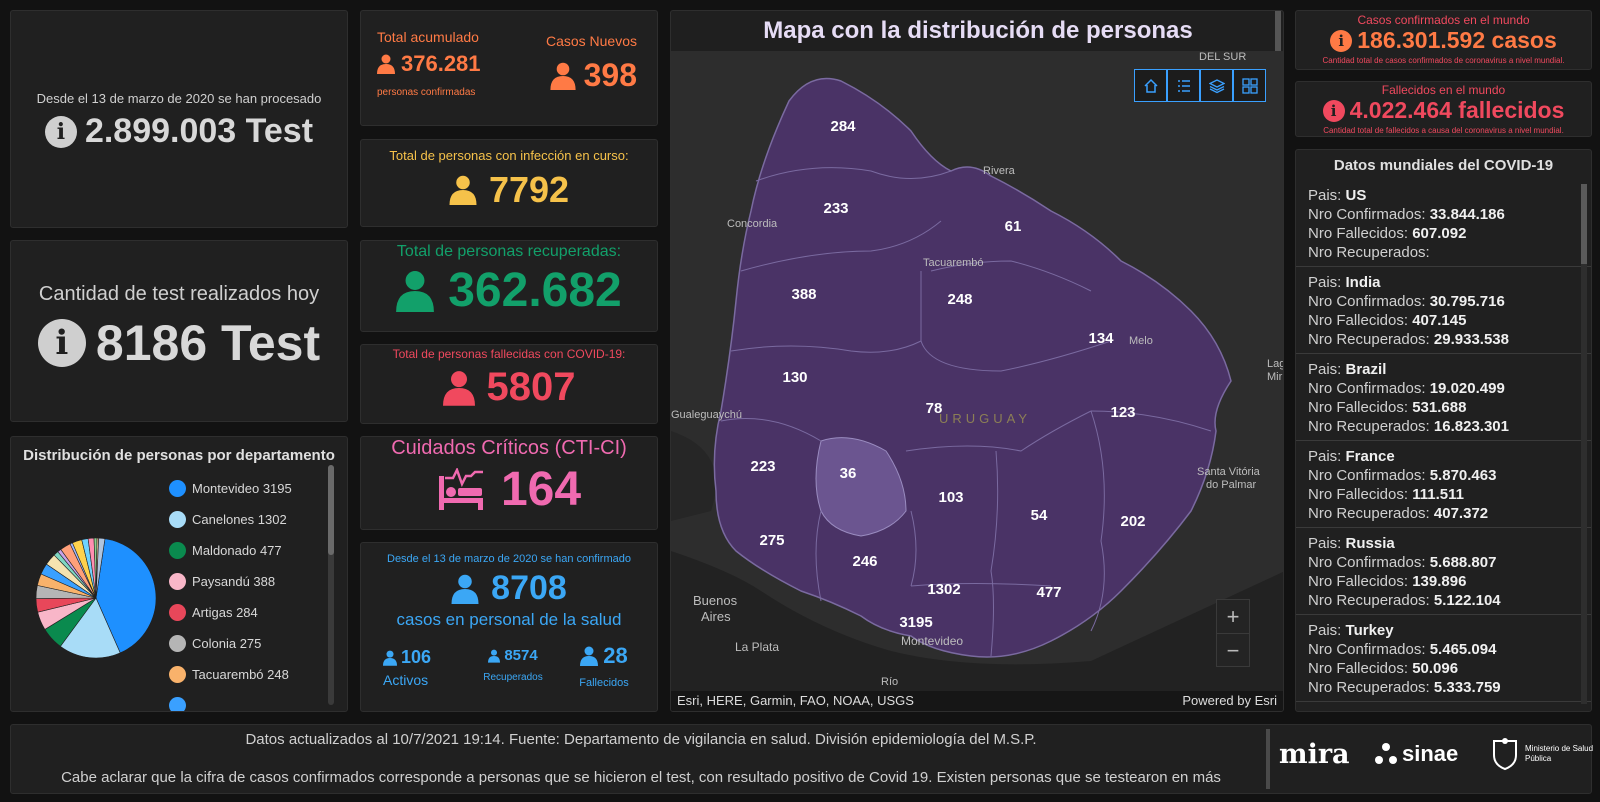 This screenshot has height=802, width=1600. What do you see at coordinates (1386, 494) in the screenshot?
I see `country-field: Nro Fallecidos: 111.511` at bounding box center [1386, 494].